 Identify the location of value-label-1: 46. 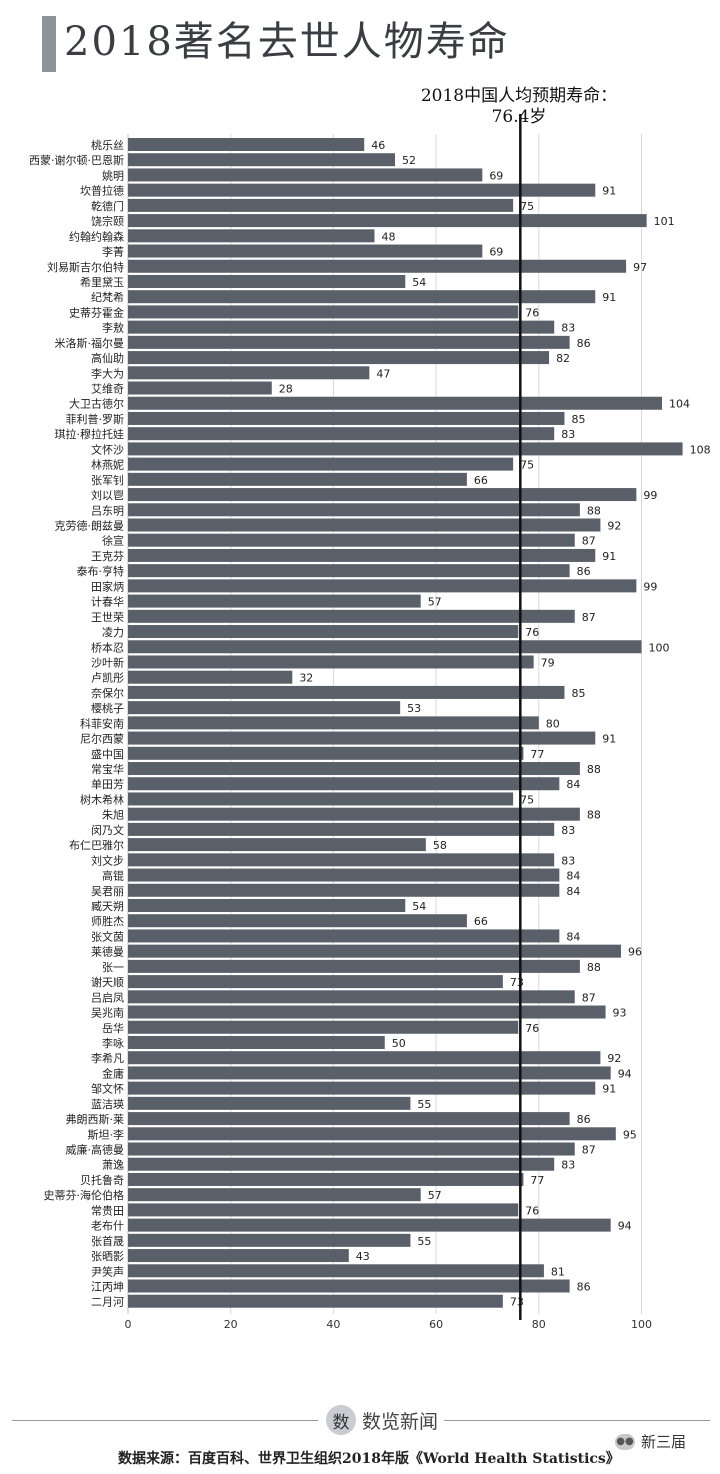
(378, 145).